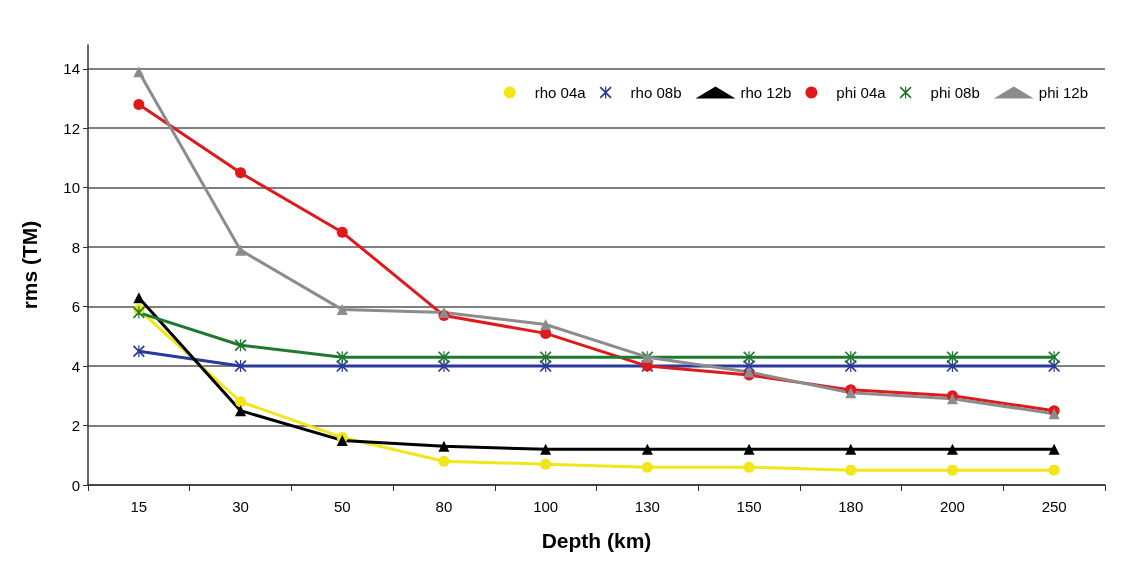 The image size is (1133, 562). What do you see at coordinates (75, 485) in the screenshot?
I see `y-tick-label: 0` at bounding box center [75, 485].